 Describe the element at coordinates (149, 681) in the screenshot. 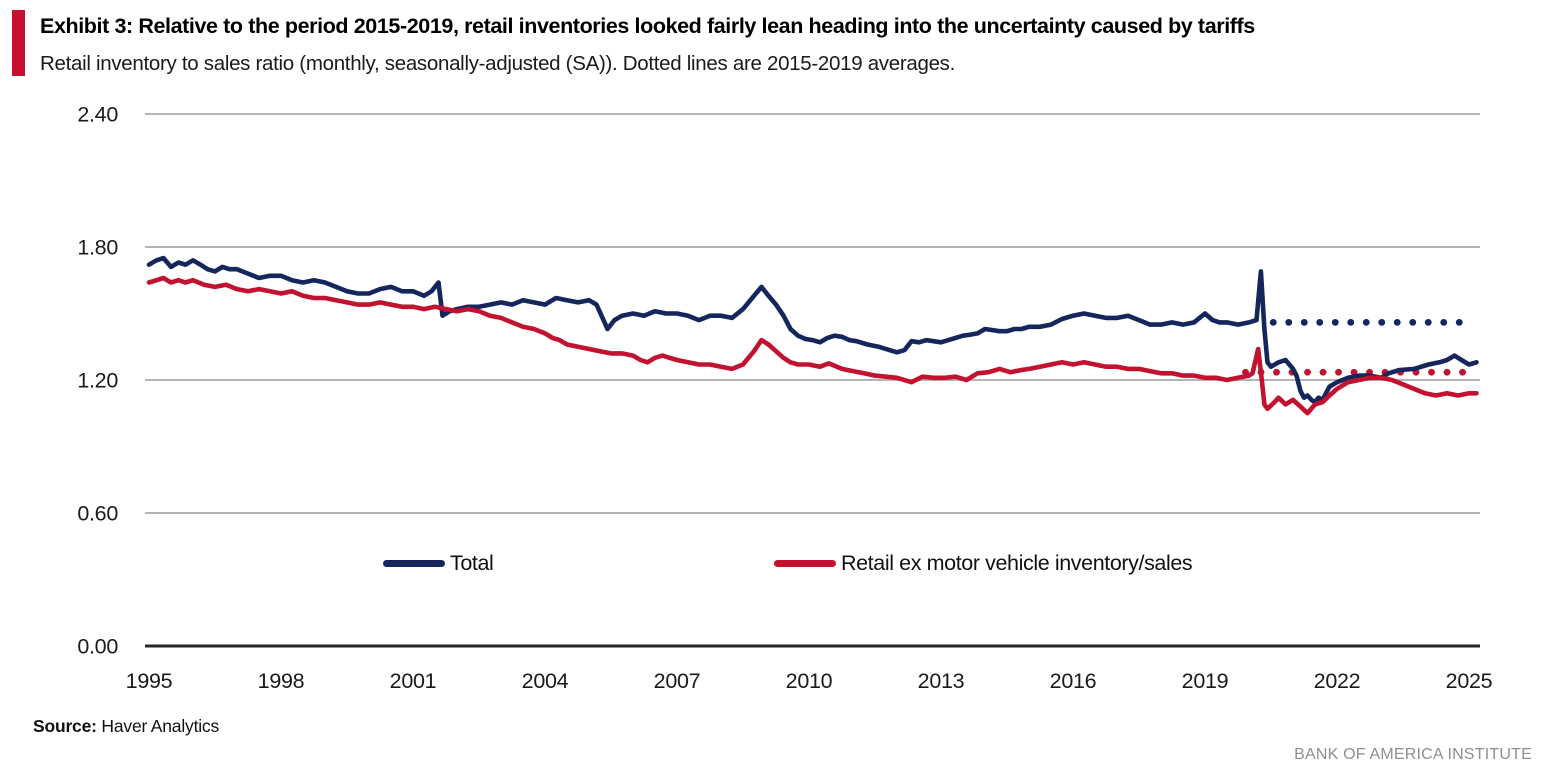

I see `x-tick-label-1995: 1995` at that location.